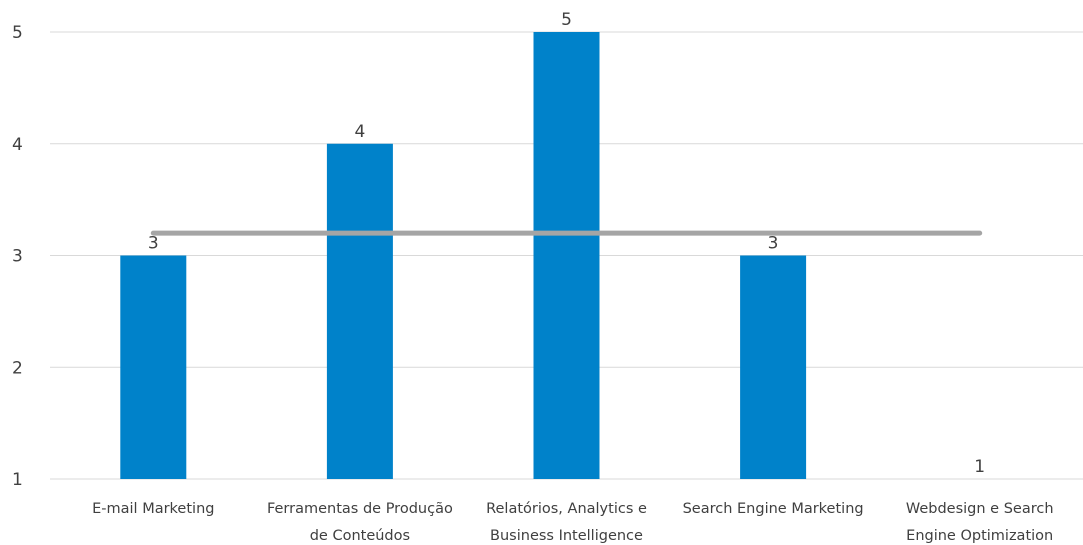 Image resolution: width=1083 pixels, height=545 pixels. I want to click on x-tick-label: Search Engine Marketing, so click(773, 509).